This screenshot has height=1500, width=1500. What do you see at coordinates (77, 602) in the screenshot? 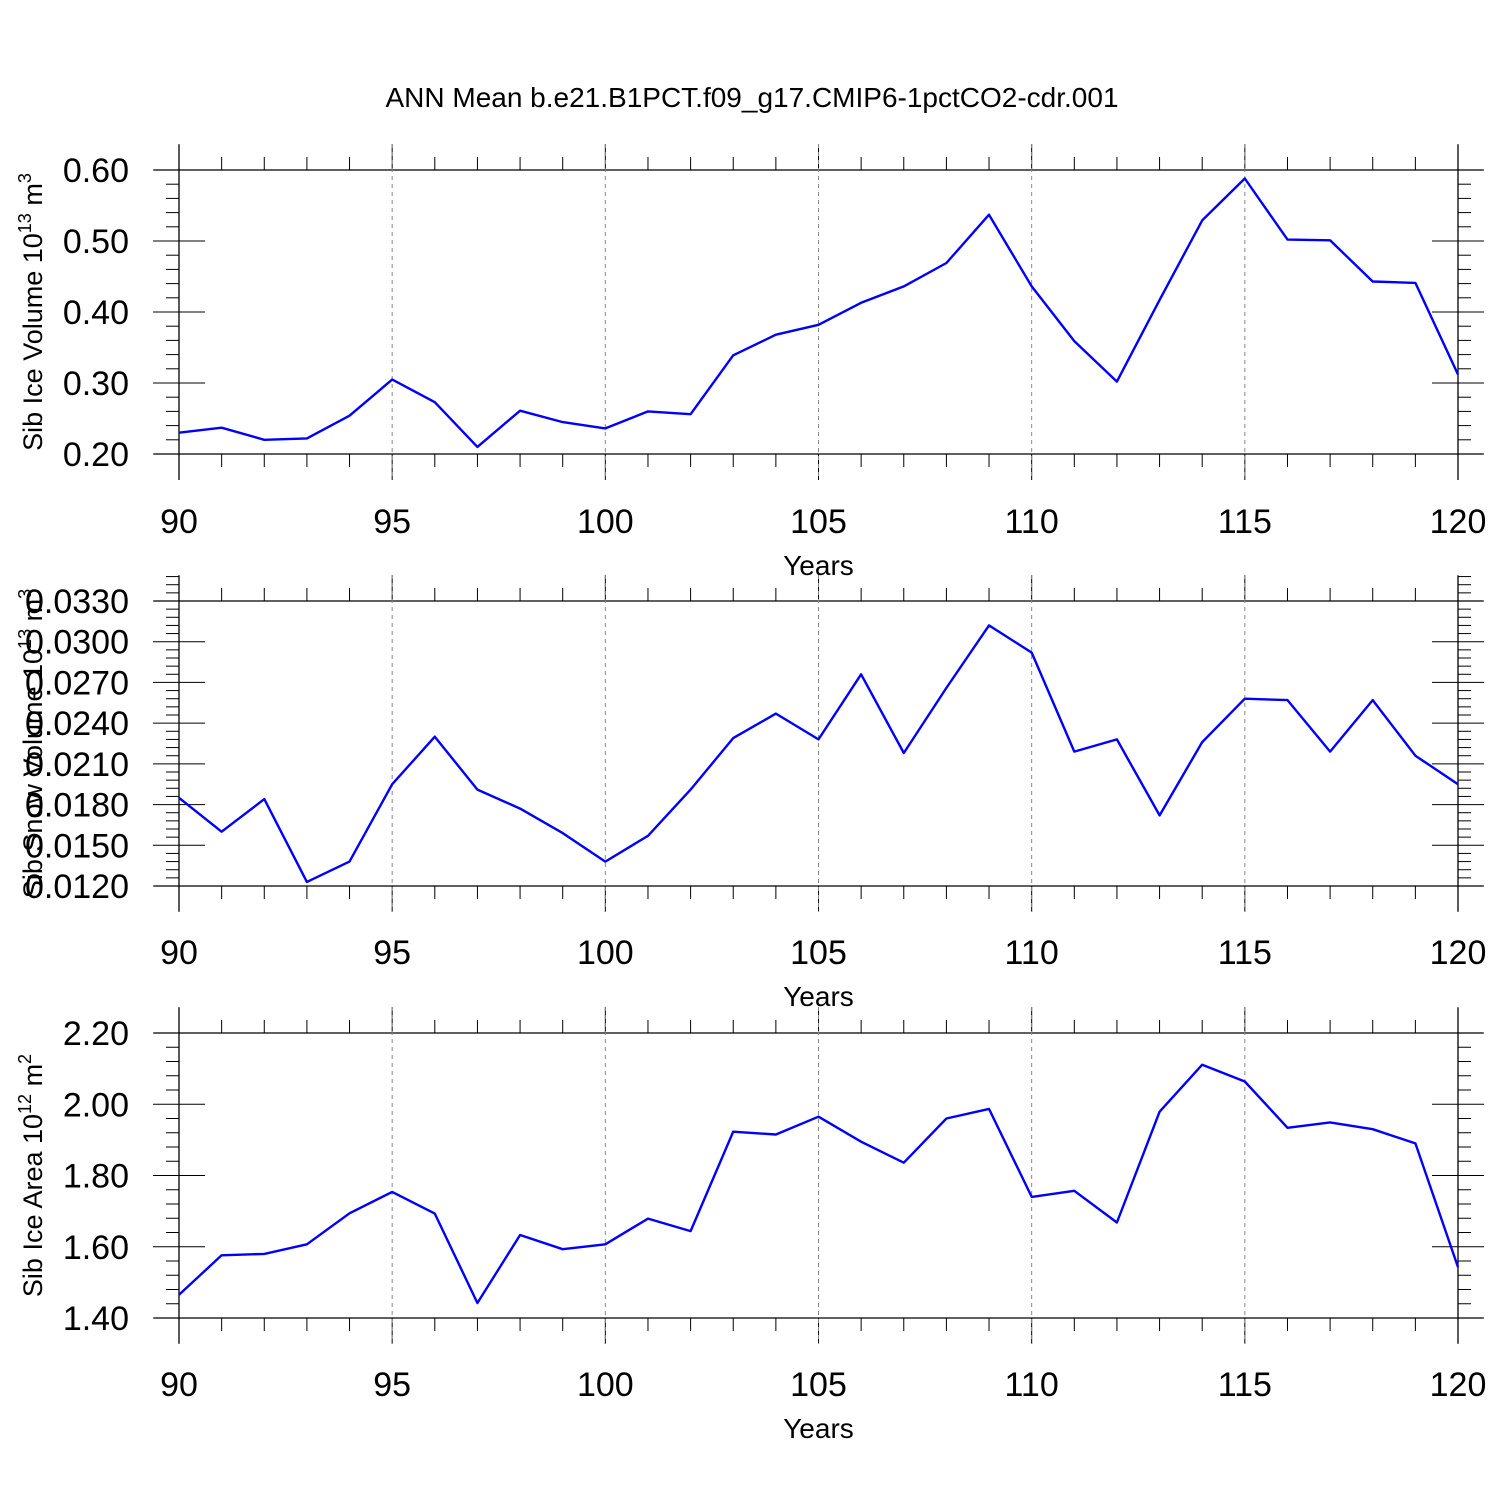
I see `y-tick-label: 0.0330` at bounding box center [77, 602].